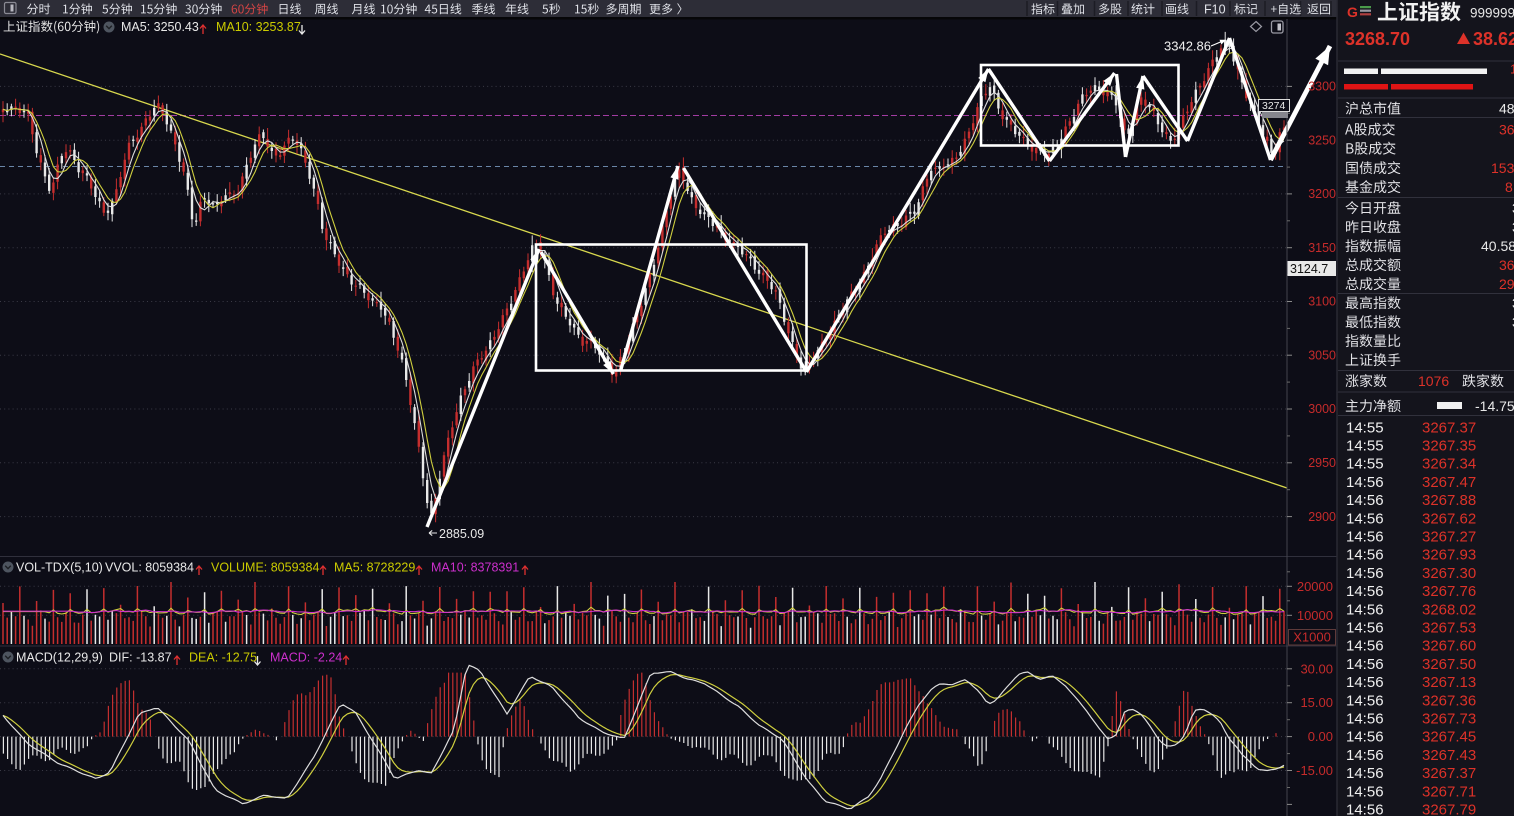 This screenshot has height=816, width=1514. What do you see at coordinates (1509, 187) in the screenshot?
I see `svg-text: 8` at bounding box center [1509, 187].